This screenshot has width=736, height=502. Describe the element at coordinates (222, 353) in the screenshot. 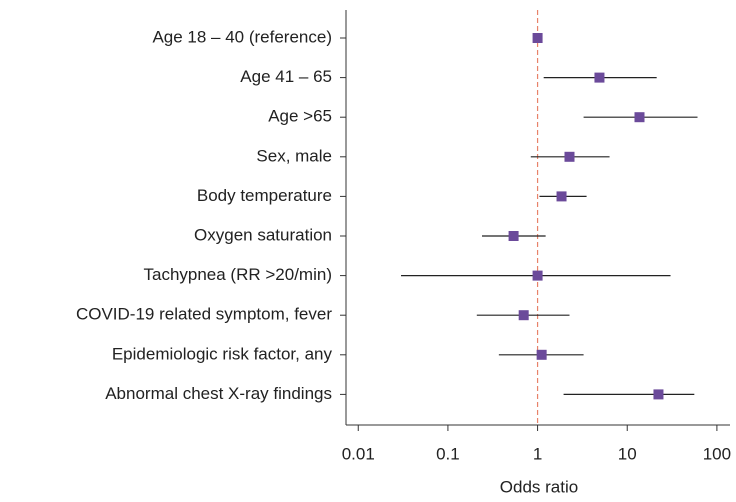

I see `category-label: Epidemiologic risk factor, any` at that location.